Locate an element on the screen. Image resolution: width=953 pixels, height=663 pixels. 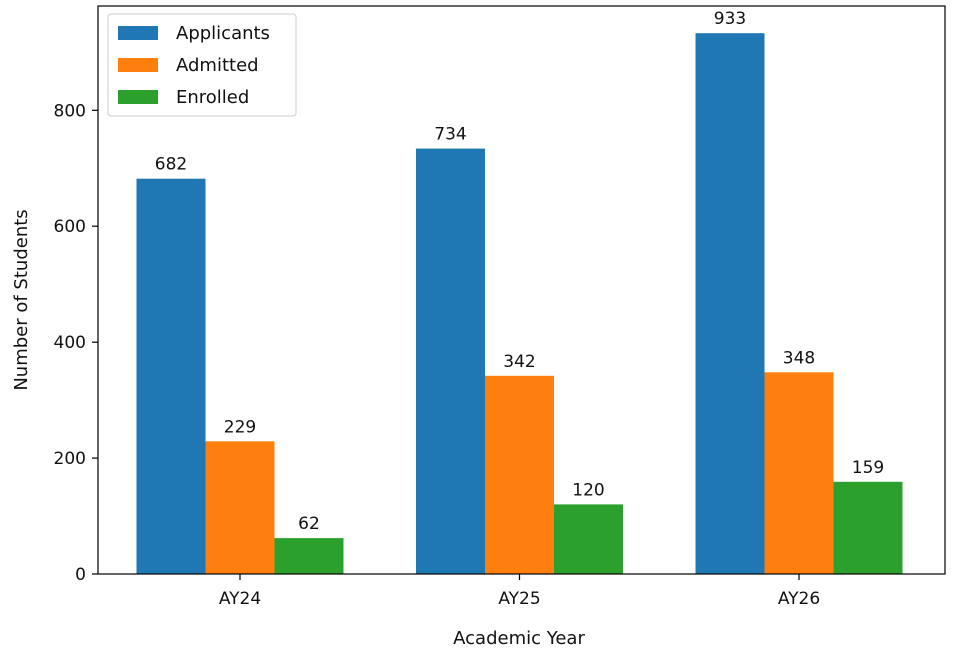
legend: Applicants Admitted Enrolled is located at coordinates (202, 65).